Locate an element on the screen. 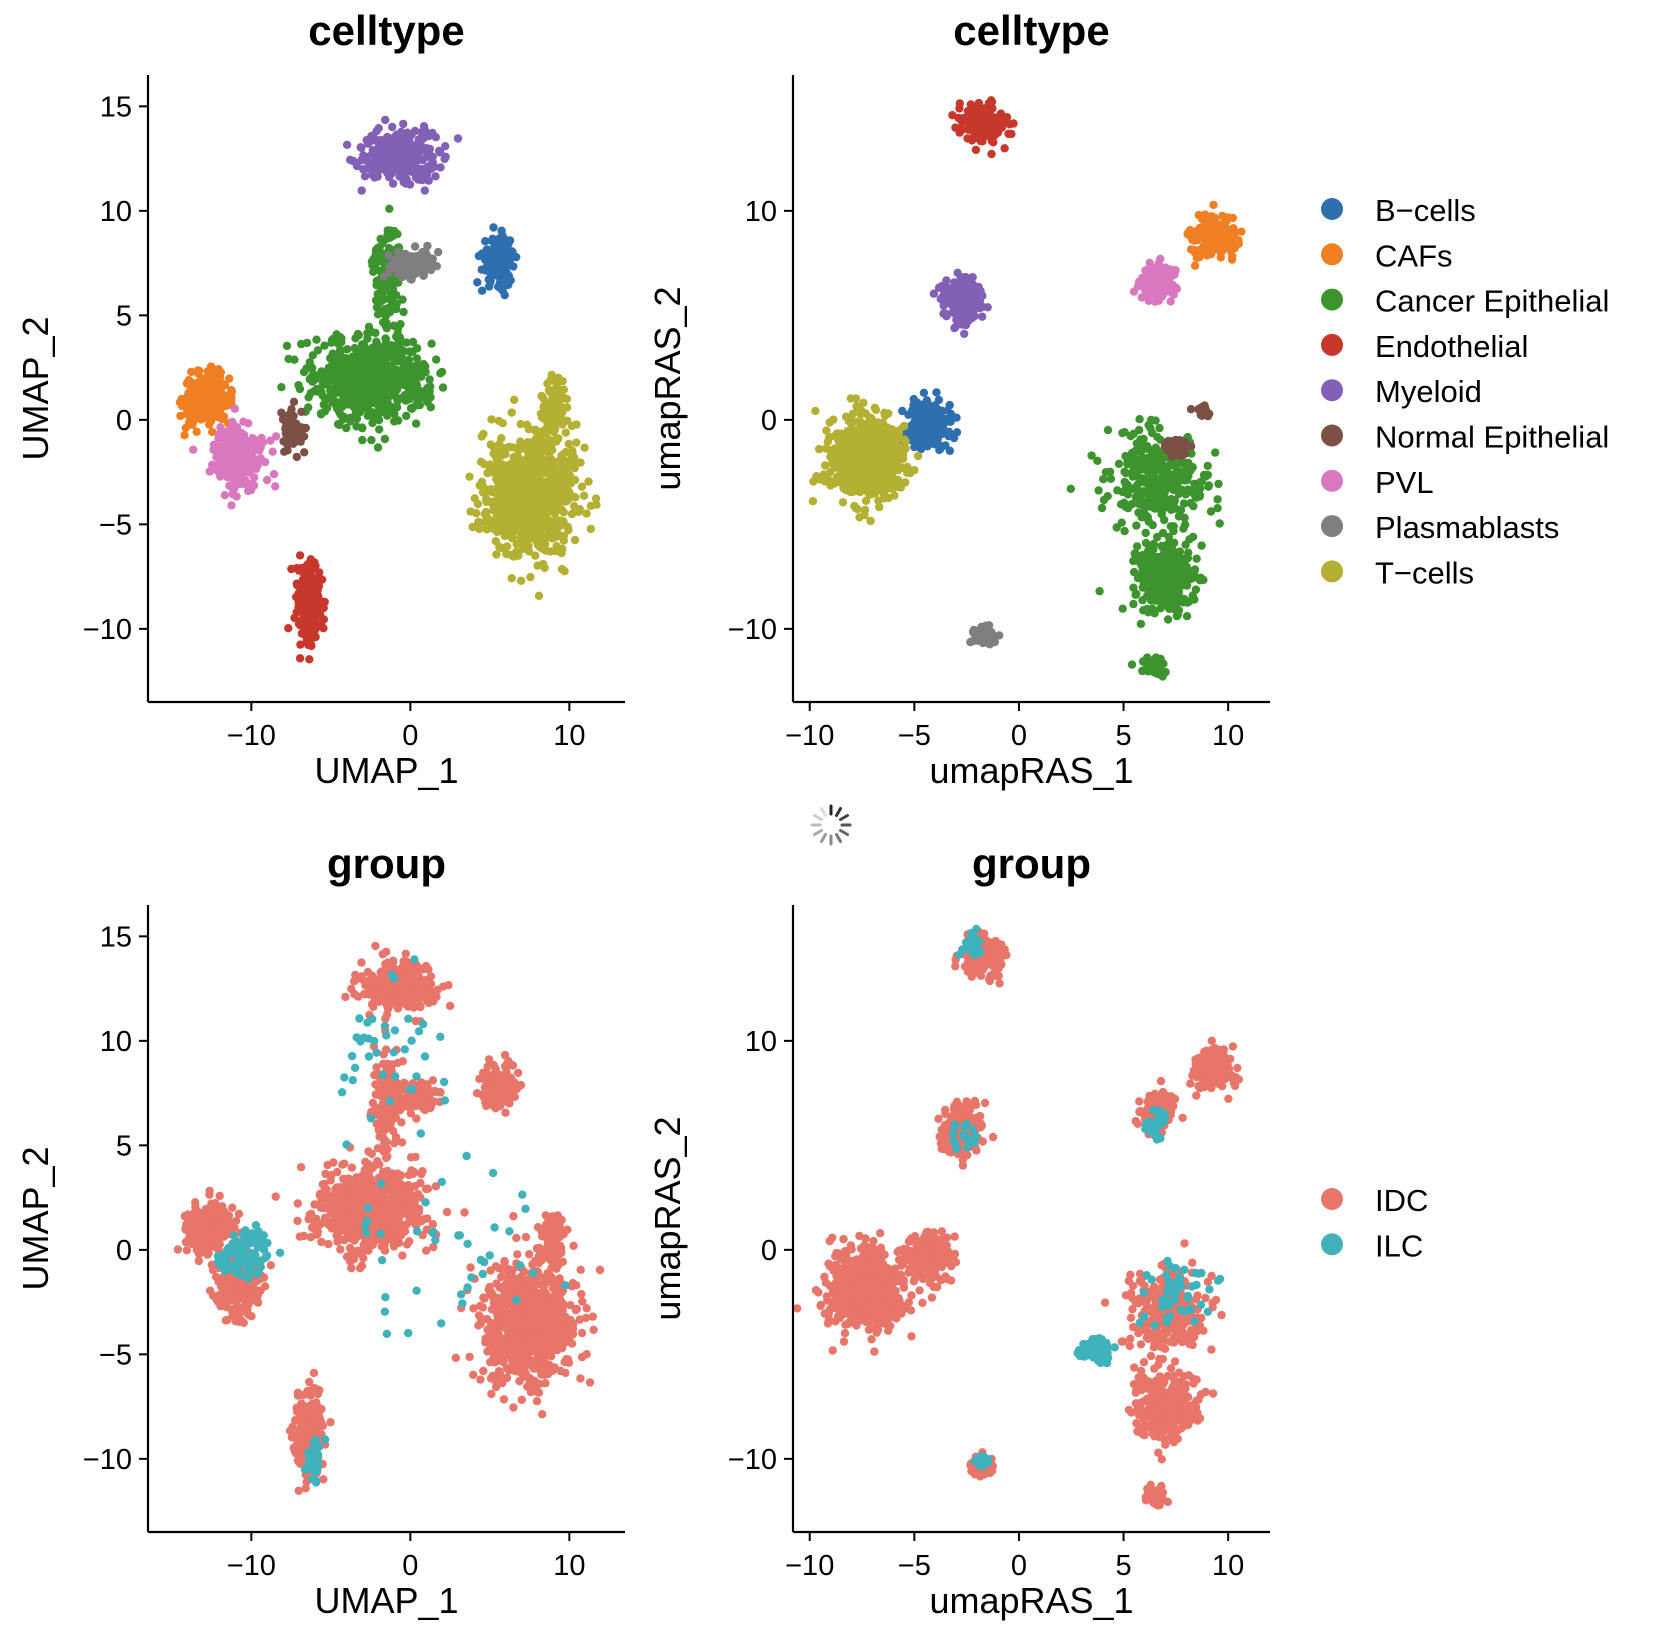  series-PVL is located at coordinates (1155, 280).